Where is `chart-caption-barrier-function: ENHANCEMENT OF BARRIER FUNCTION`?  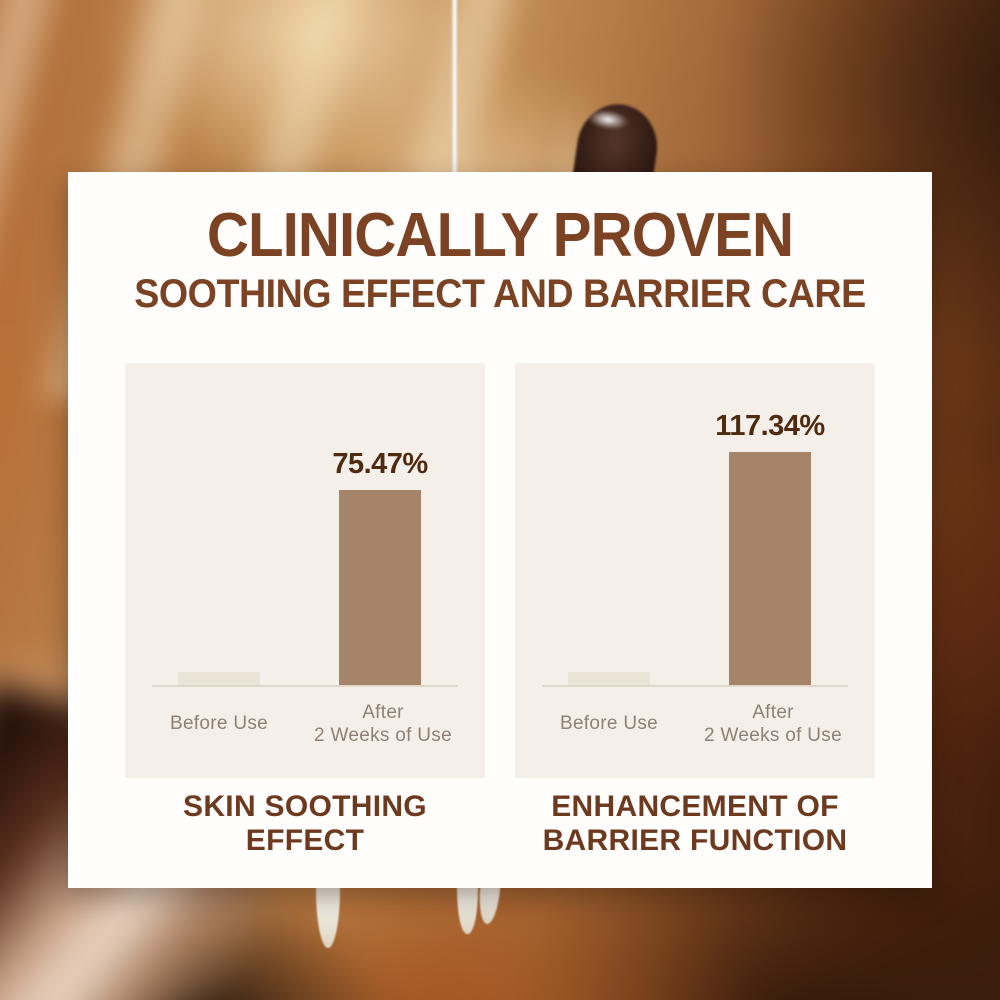 chart-caption-barrier-function: ENHANCEMENT OF BARRIER FUNCTION is located at coordinates (695, 824).